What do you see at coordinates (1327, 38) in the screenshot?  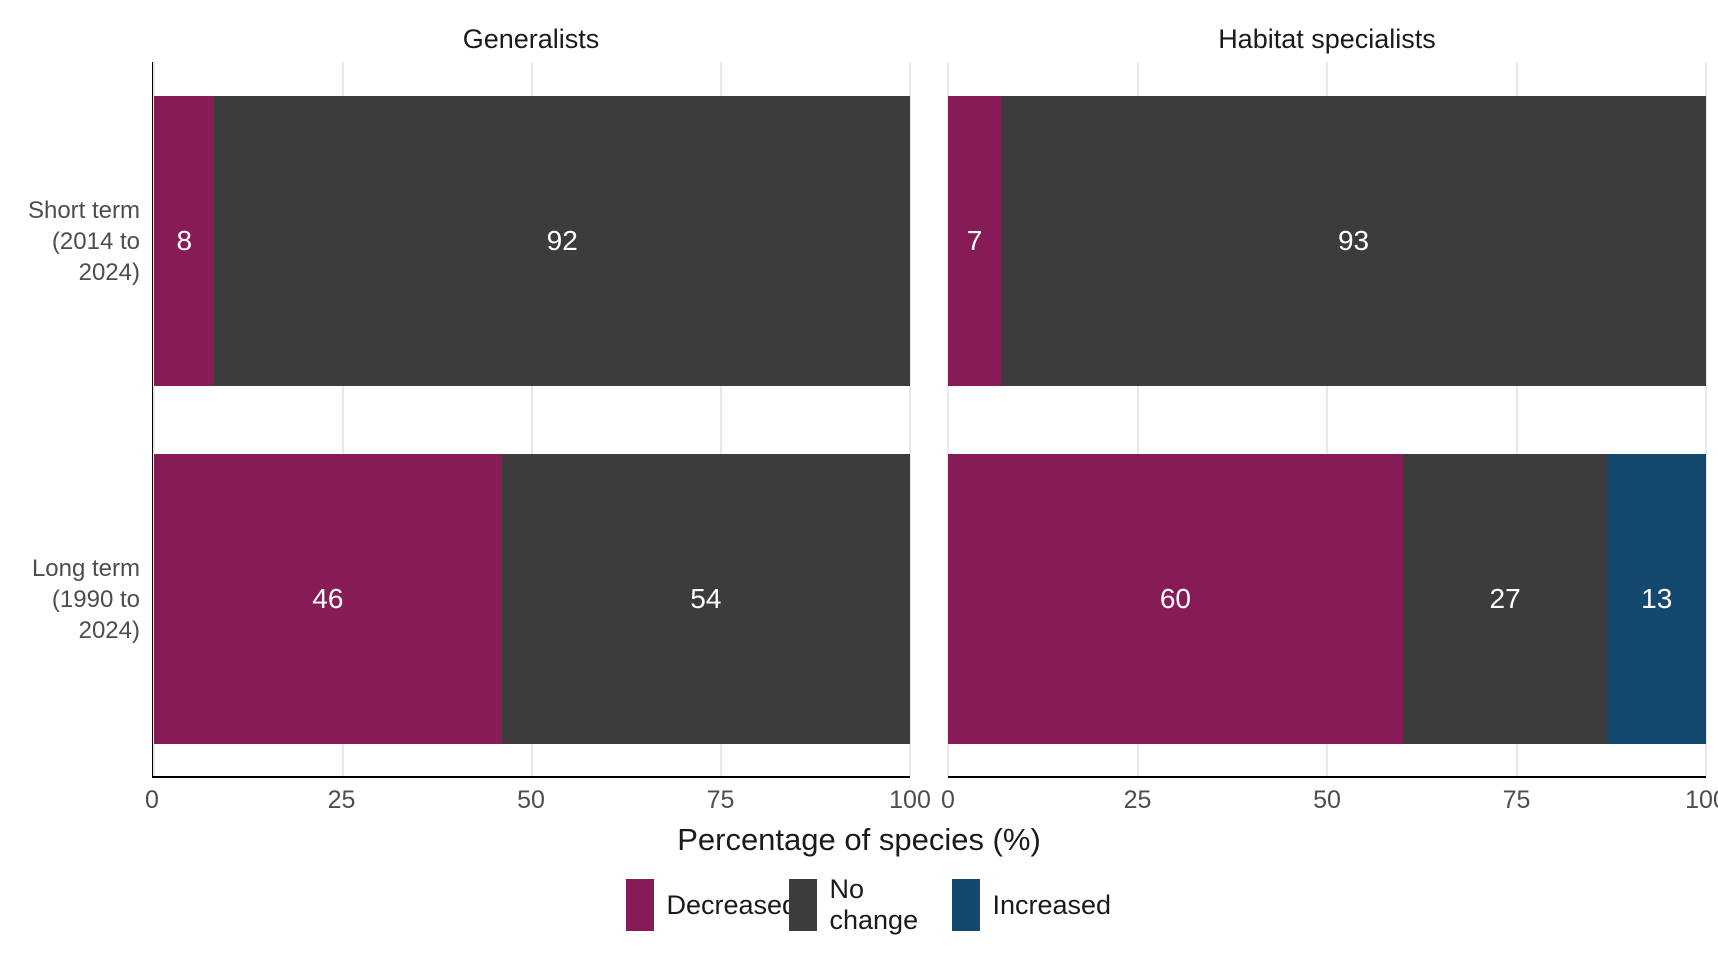 I see `panel-title-habitat-specialists: Habitat specialists` at bounding box center [1327, 38].